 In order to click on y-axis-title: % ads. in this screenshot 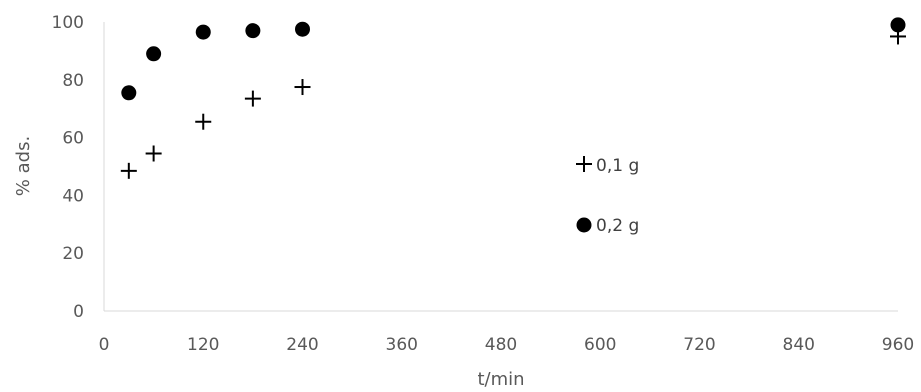, I will do `click(23, 166)`.